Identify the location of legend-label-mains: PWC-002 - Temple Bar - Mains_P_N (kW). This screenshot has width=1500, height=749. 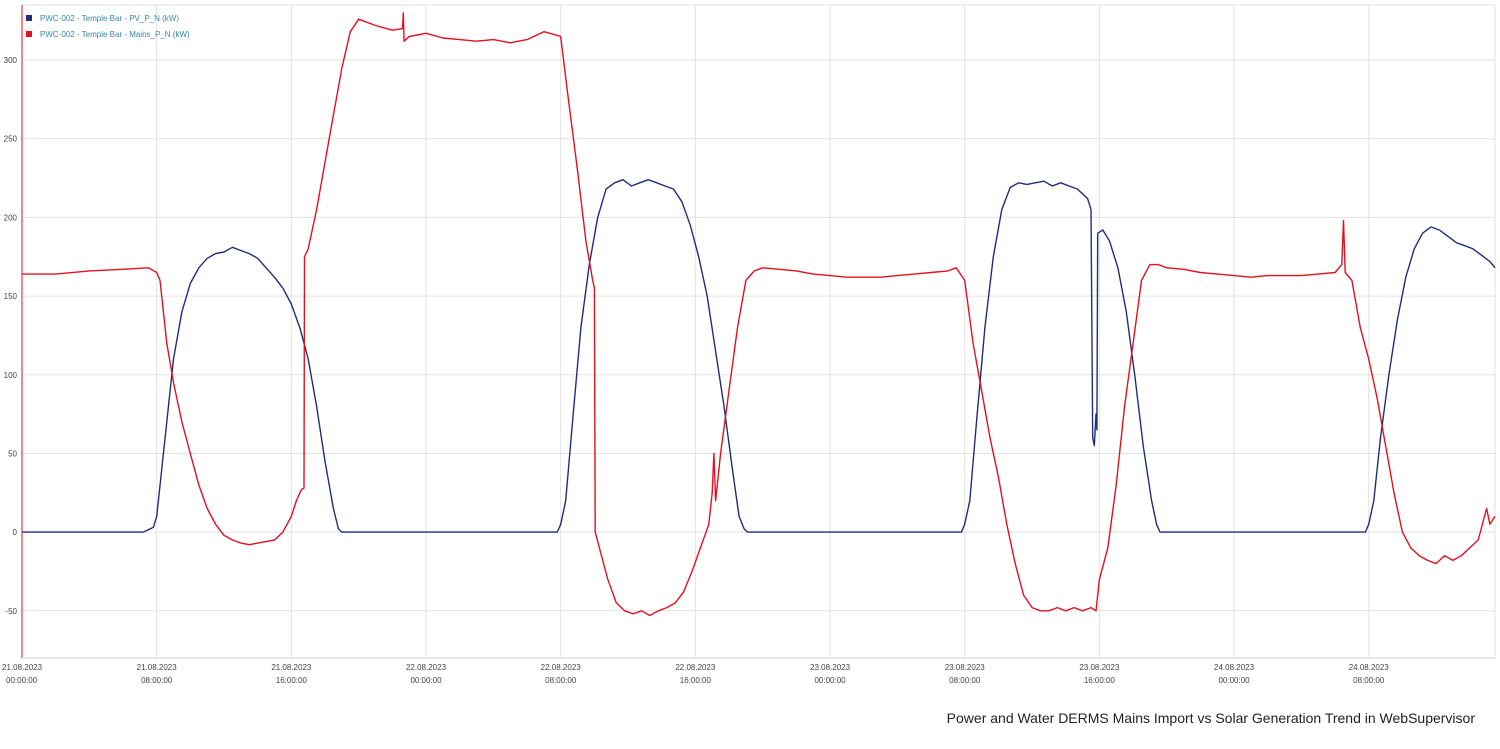
(115, 34).